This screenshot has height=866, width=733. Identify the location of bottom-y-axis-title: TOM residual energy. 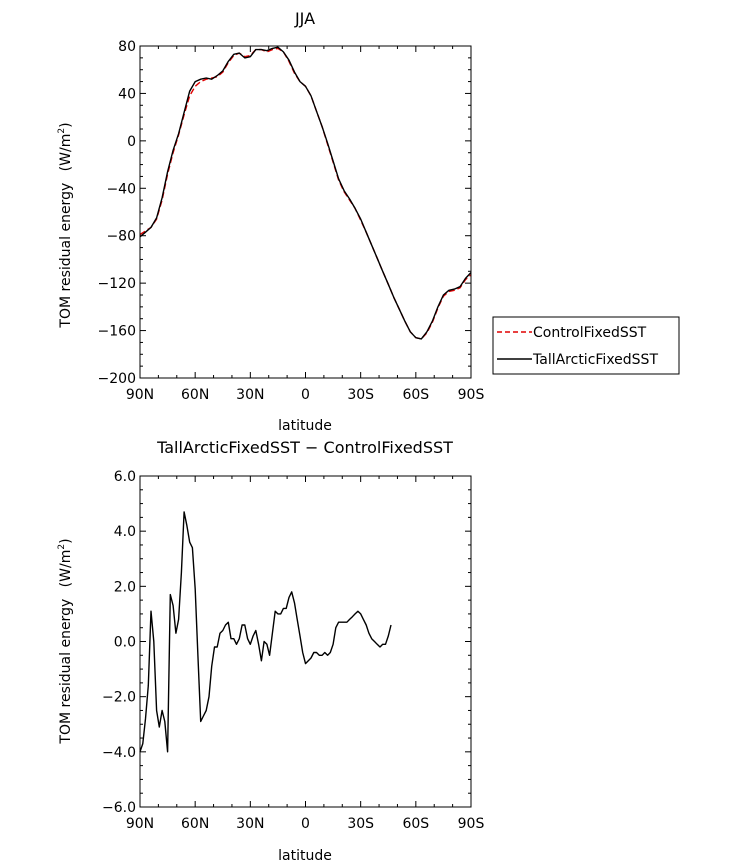
(66, 672).